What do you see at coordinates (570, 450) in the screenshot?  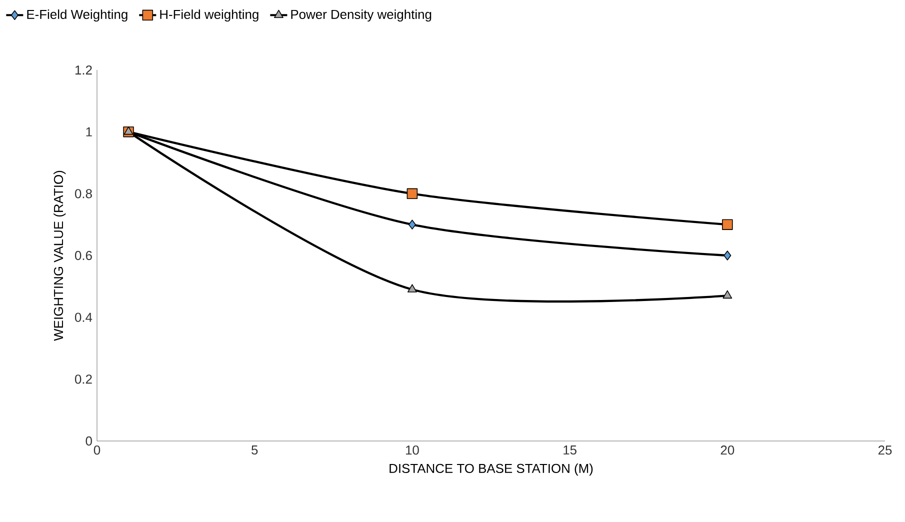 I see `x-tick-label: 15` at bounding box center [570, 450].